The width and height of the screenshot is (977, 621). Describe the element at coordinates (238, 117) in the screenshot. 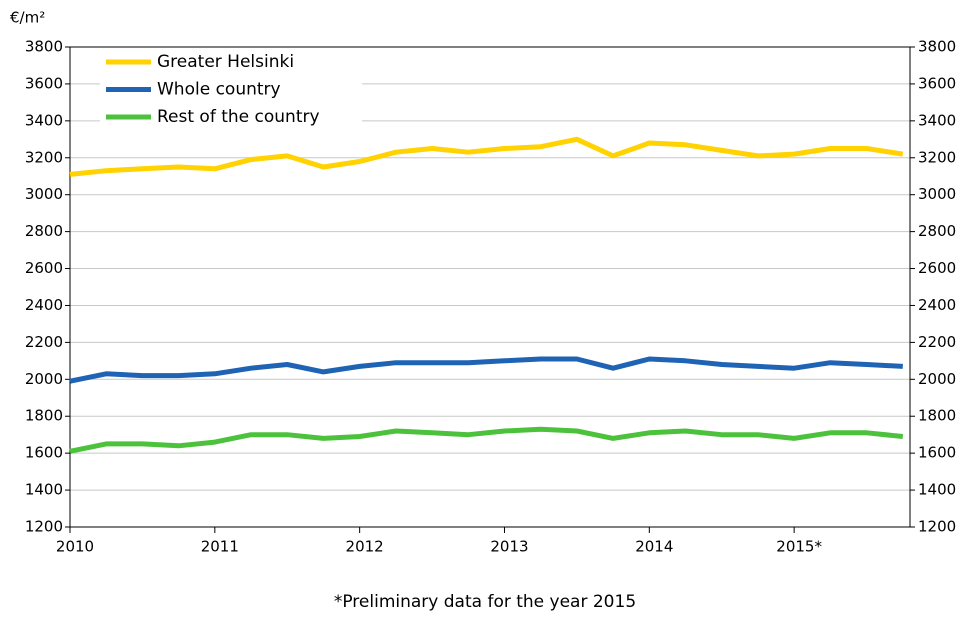

I see `legend-label: Rest of the country` at that location.